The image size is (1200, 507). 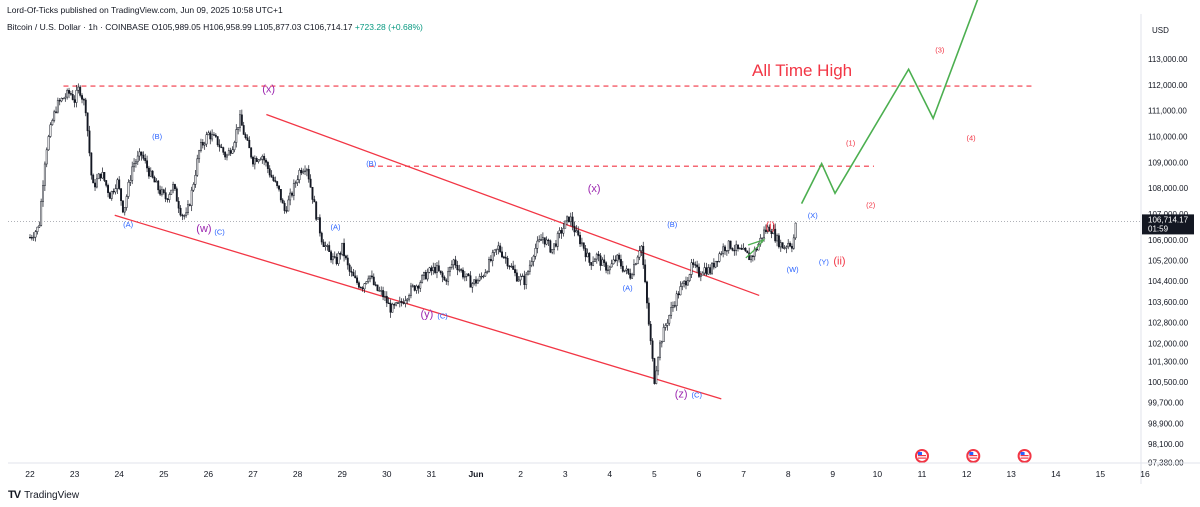 I want to click on y-tick-label: 106,000.00, so click(x=1168, y=240).